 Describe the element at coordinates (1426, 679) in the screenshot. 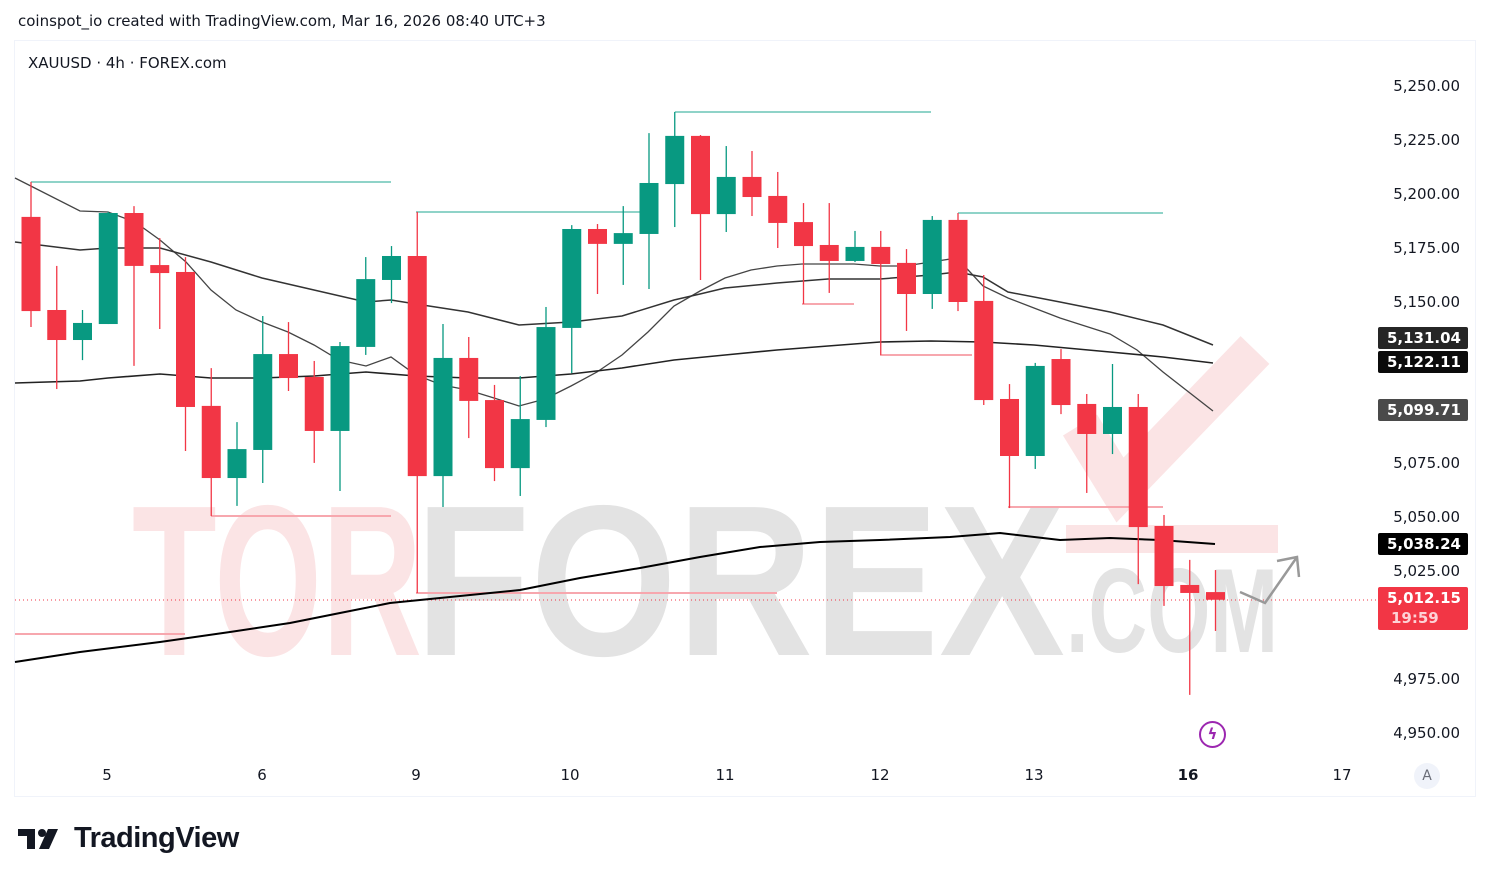

I see `price-tick: 4,975.00` at that location.